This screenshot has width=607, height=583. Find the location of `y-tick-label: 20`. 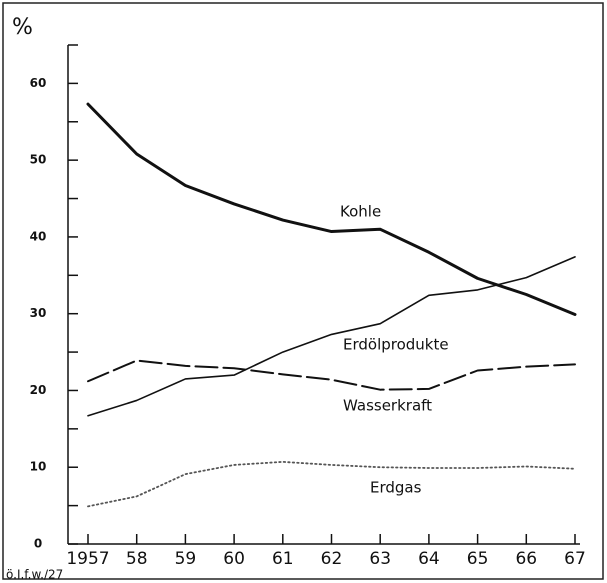

y-tick-label: 20 is located at coordinates (38, 390).